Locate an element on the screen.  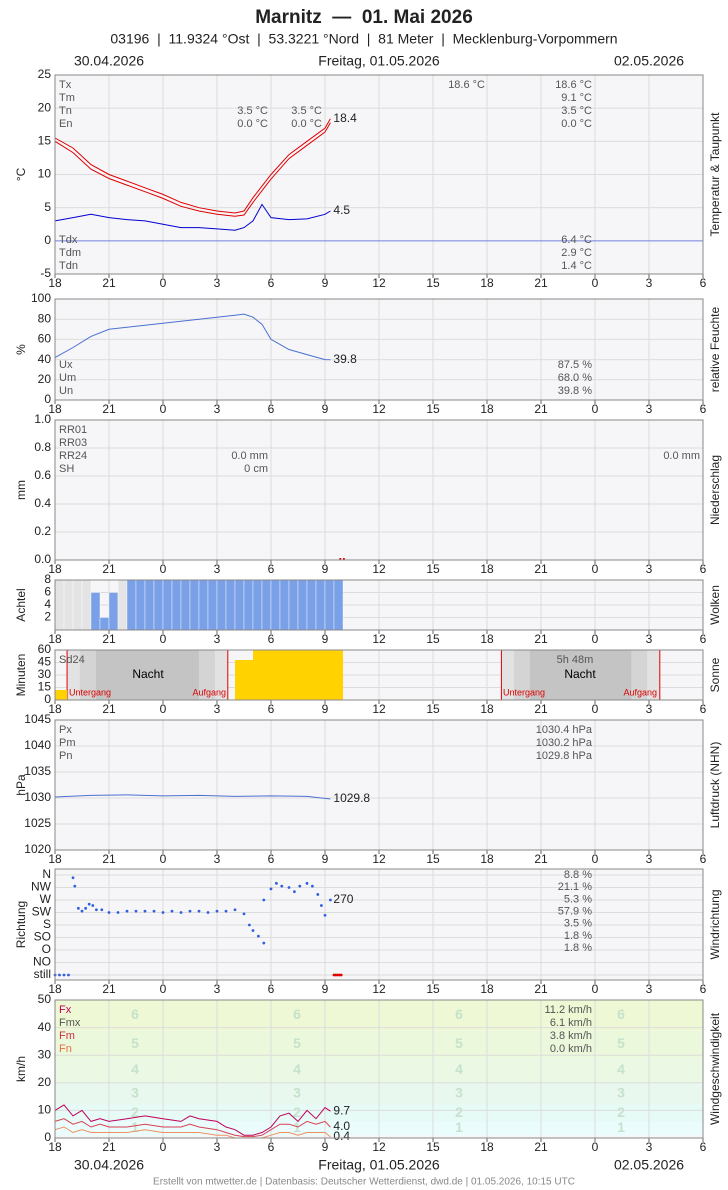
note: 1030.4 hPa is located at coordinates (564, 730).